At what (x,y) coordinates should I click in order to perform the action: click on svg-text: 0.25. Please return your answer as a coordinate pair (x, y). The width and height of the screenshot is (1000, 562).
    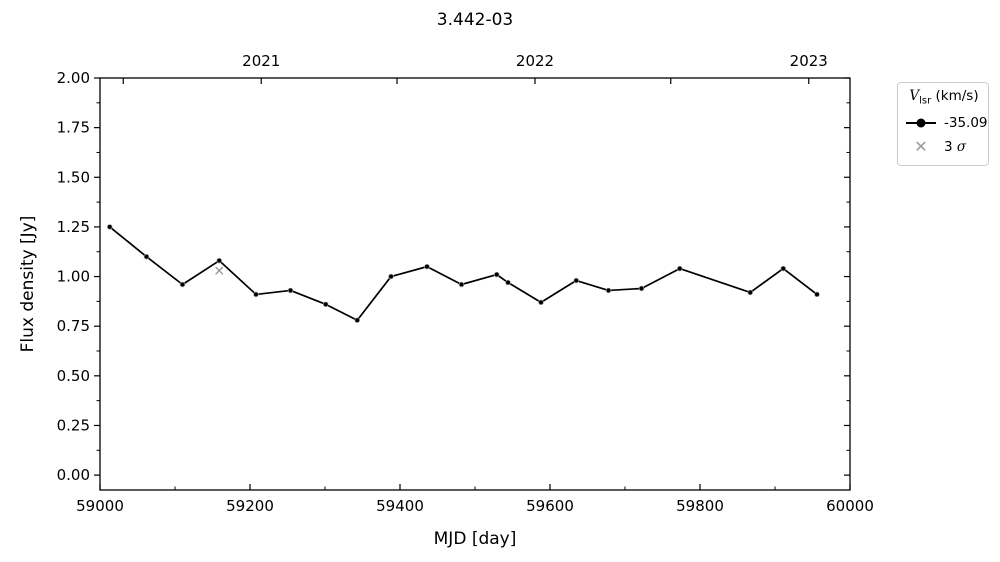
    Looking at the image, I should click on (73, 425).